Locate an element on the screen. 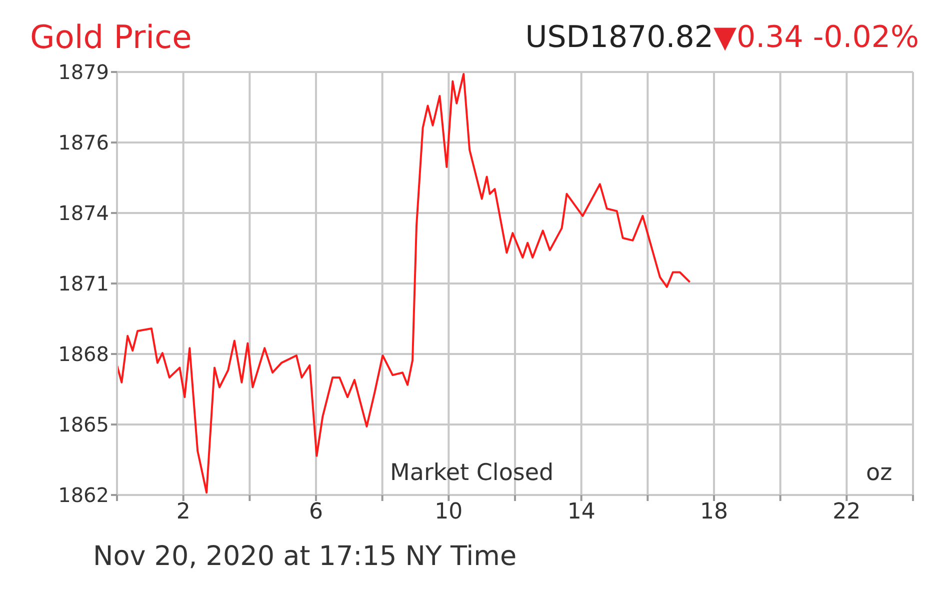  x-tick-label: 10 is located at coordinates (448, 512).